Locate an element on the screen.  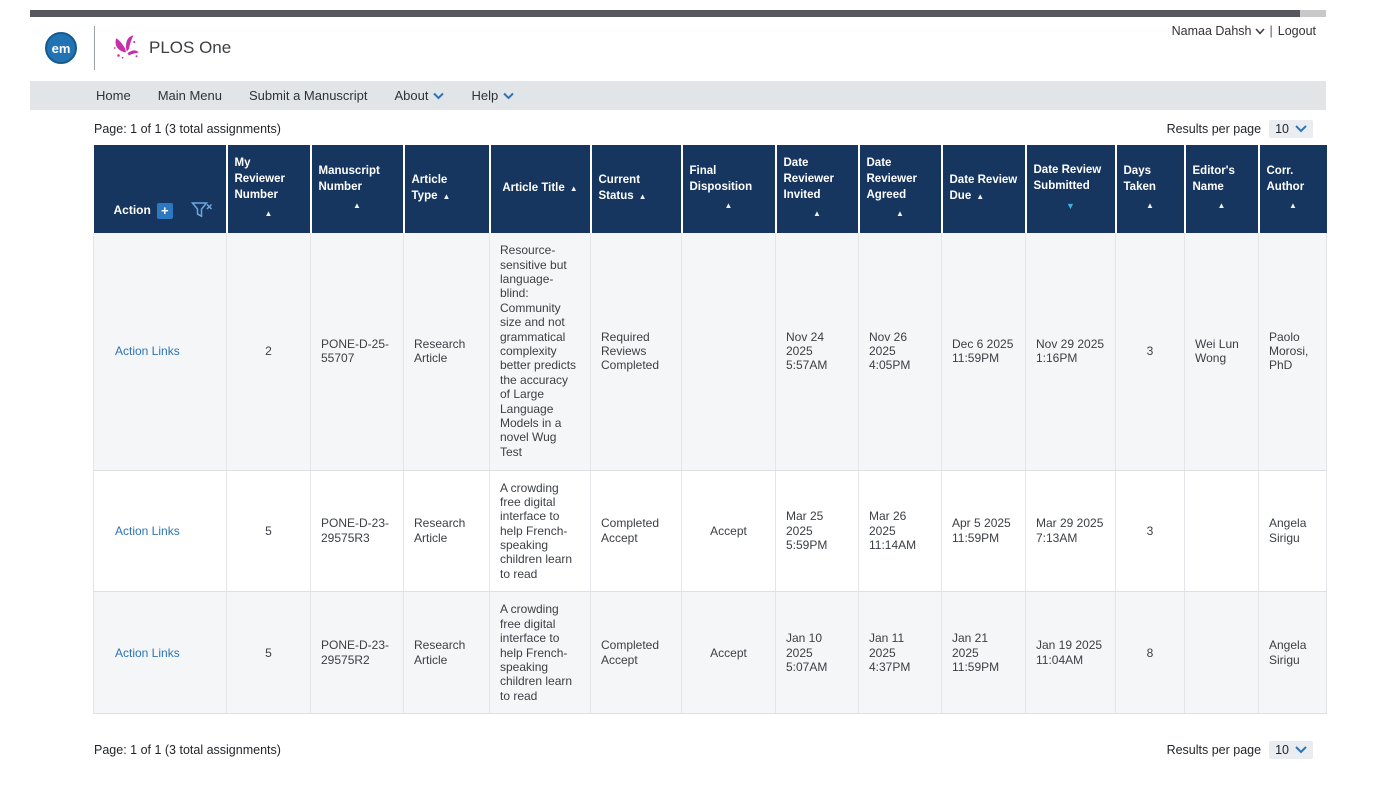
col-header-editors-name: Editor's Name ▲ is located at coordinates (1222, 189).